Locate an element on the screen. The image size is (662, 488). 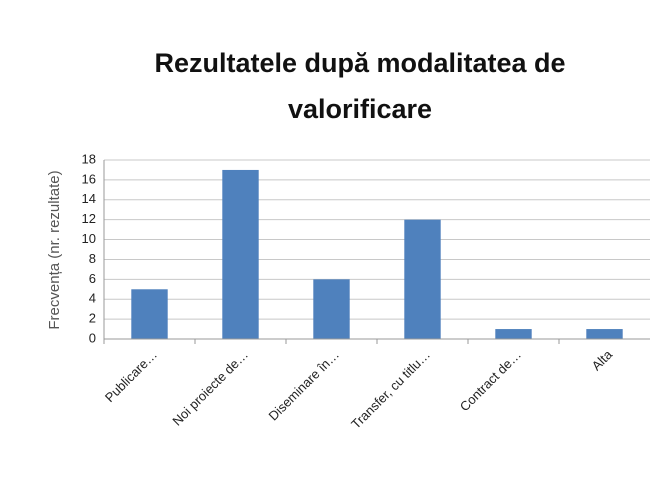
y-tick-label: 18 is located at coordinates (89, 158).